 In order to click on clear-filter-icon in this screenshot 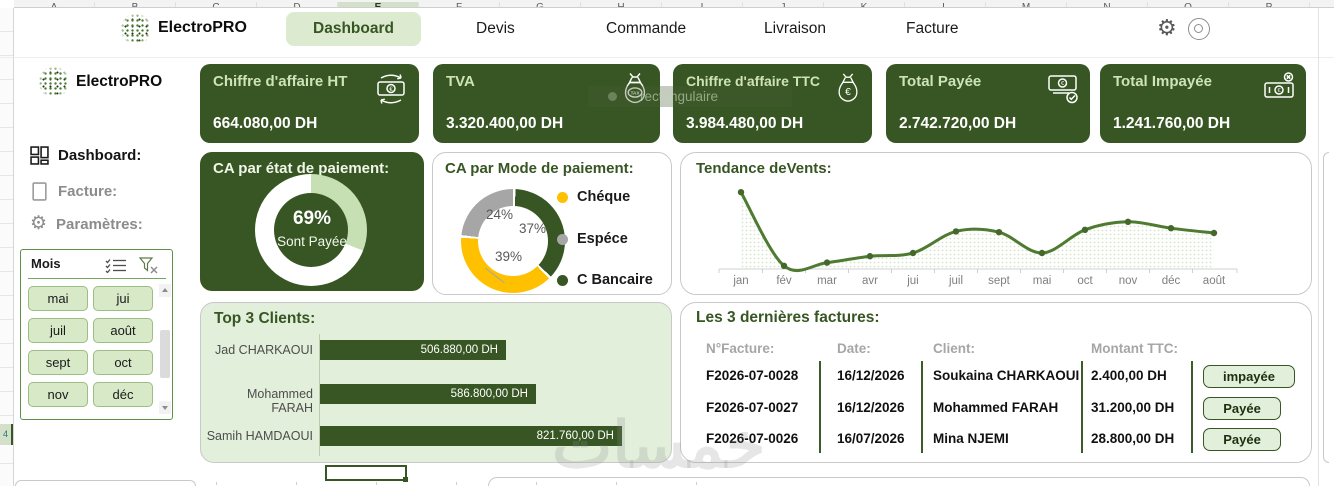, I will do `click(148, 265)`.